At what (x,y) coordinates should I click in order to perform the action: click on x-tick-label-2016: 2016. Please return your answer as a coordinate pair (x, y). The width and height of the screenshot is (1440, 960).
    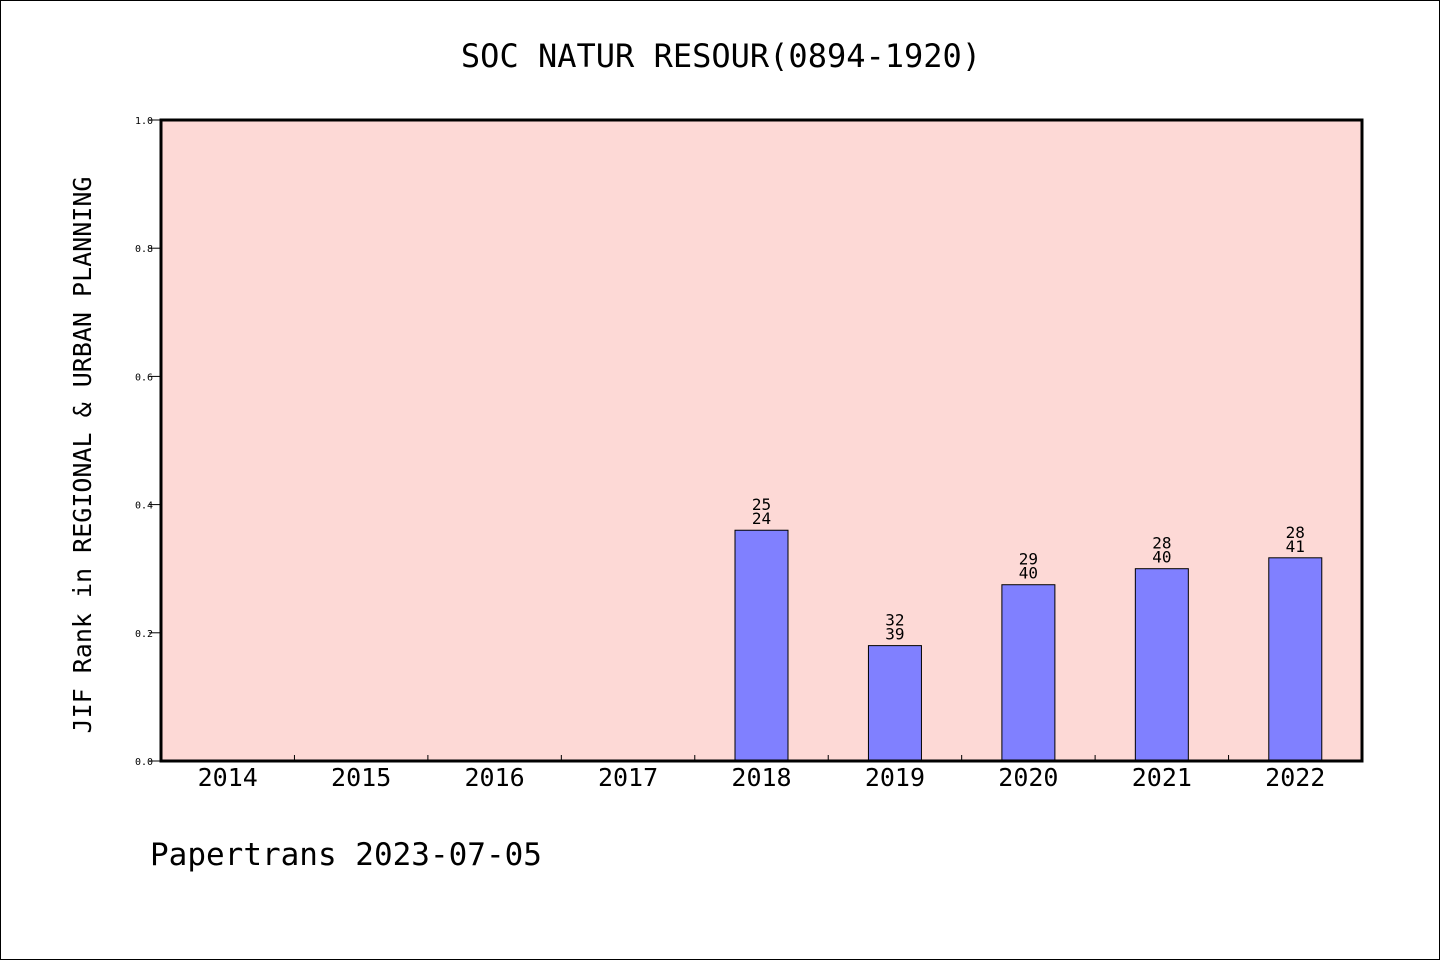
    Looking at the image, I should click on (495, 777).